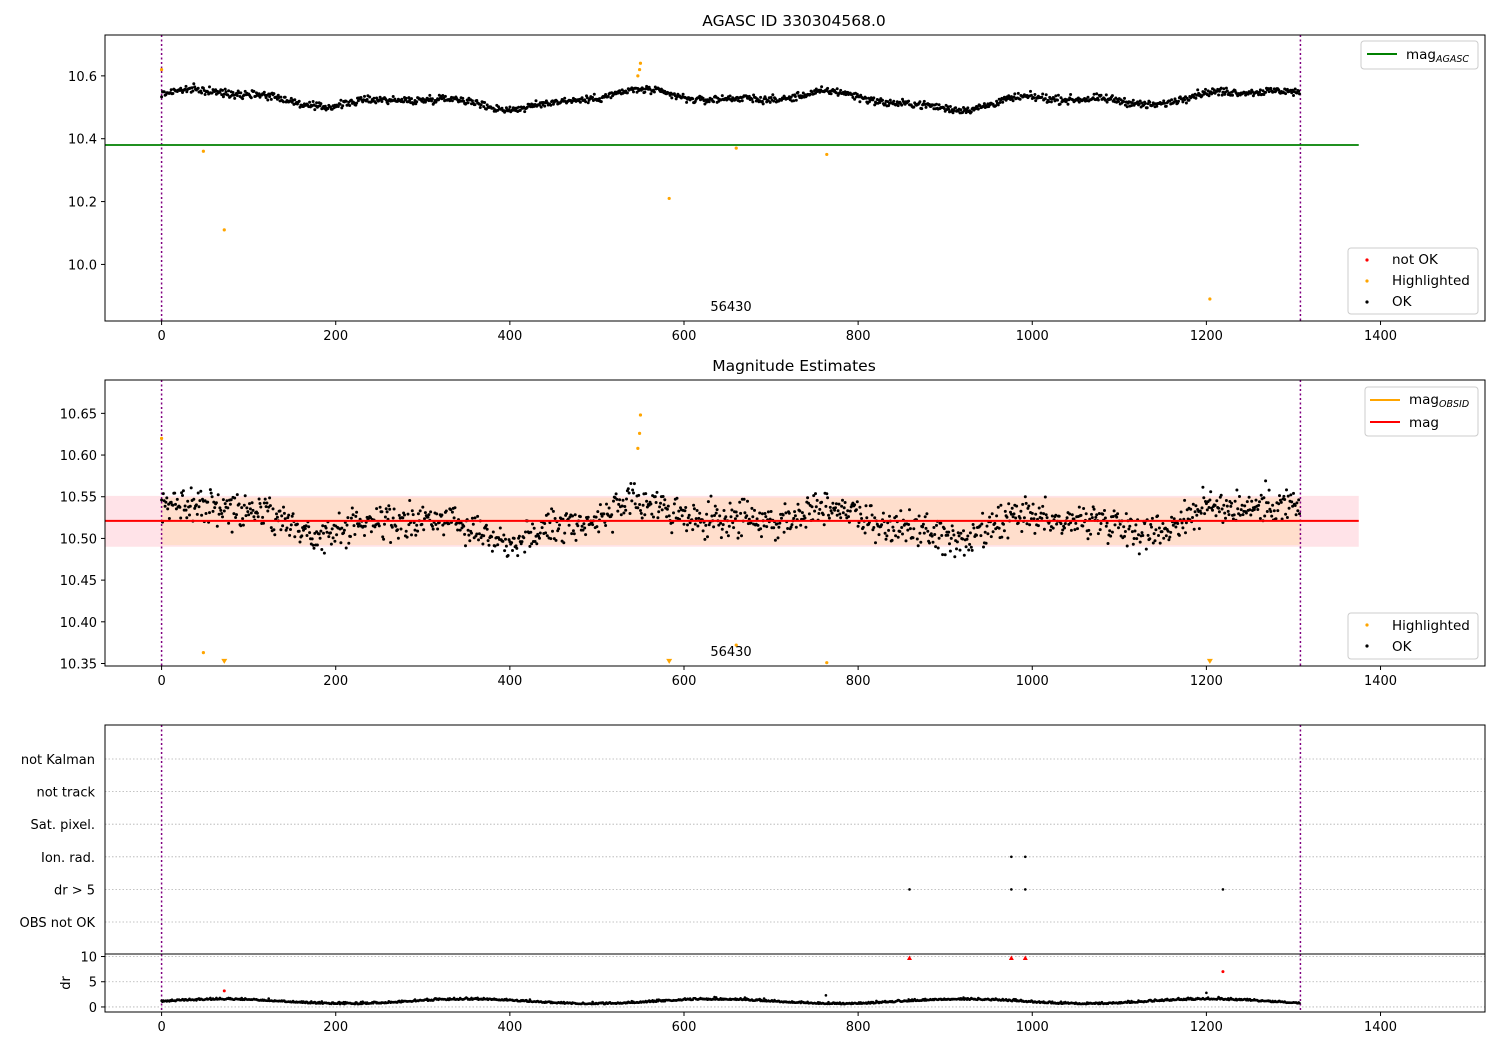 This screenshot has height=1050, width=1500. I want to click on panel1-highlighted-point, so click(638, 76).